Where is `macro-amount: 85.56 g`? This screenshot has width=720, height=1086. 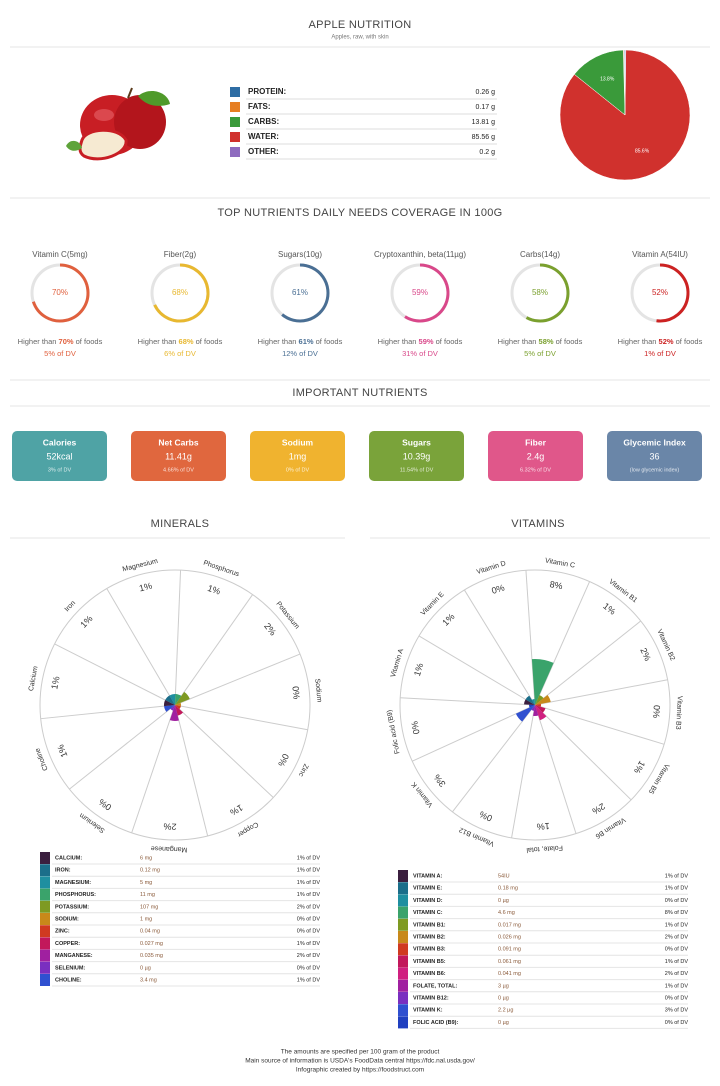 macro-amount: 85.56 g is located at coordinates (483, 137).